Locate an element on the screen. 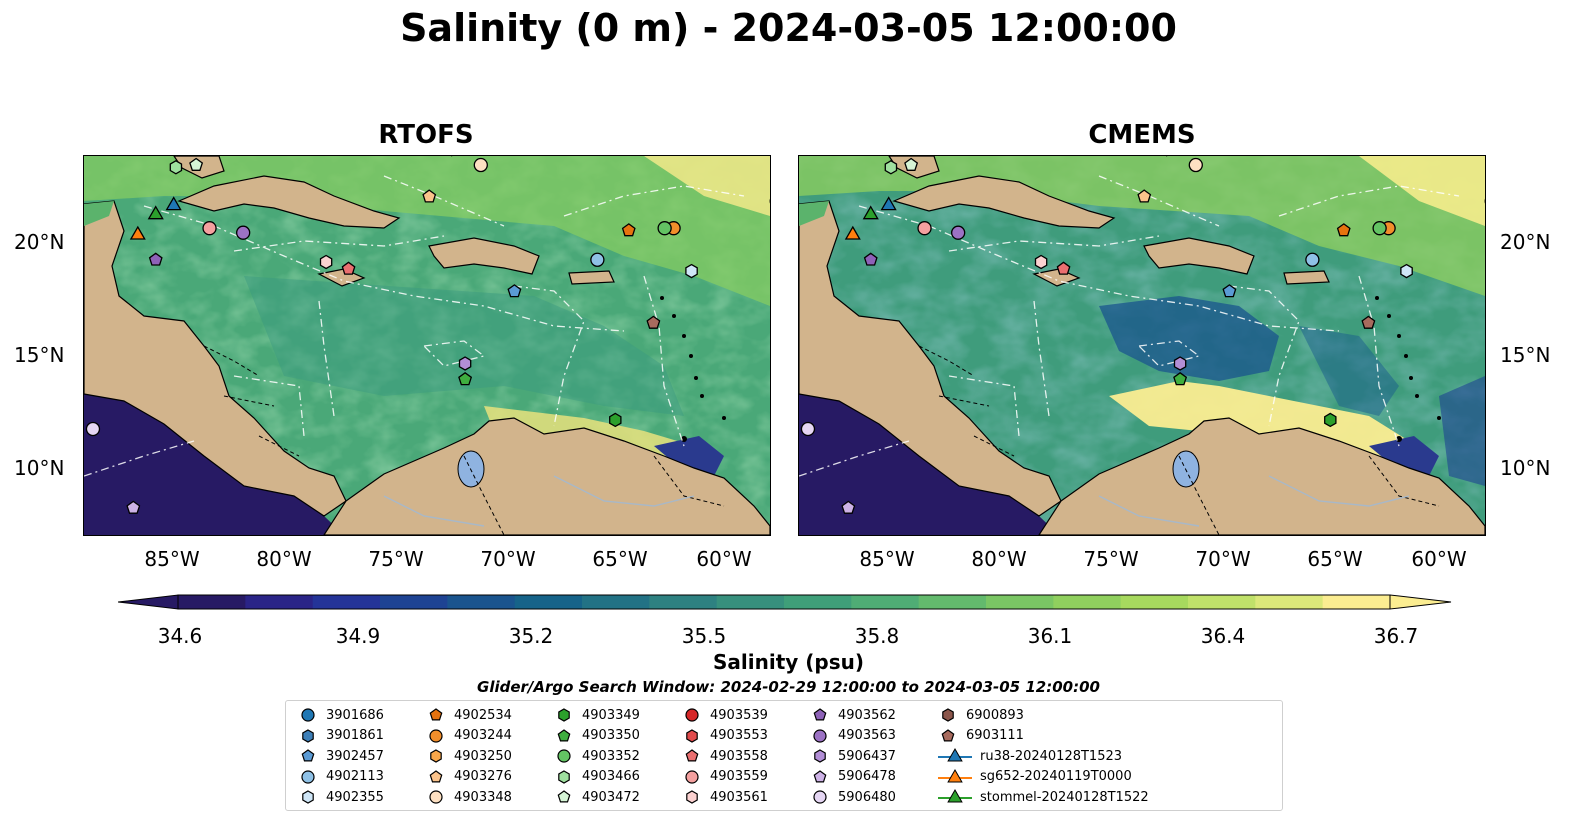 Image resolution: width=1577 pixels, height=827 pixels. glider-marker-stommel-20240128T1522 is located at coordinates (155, 212).